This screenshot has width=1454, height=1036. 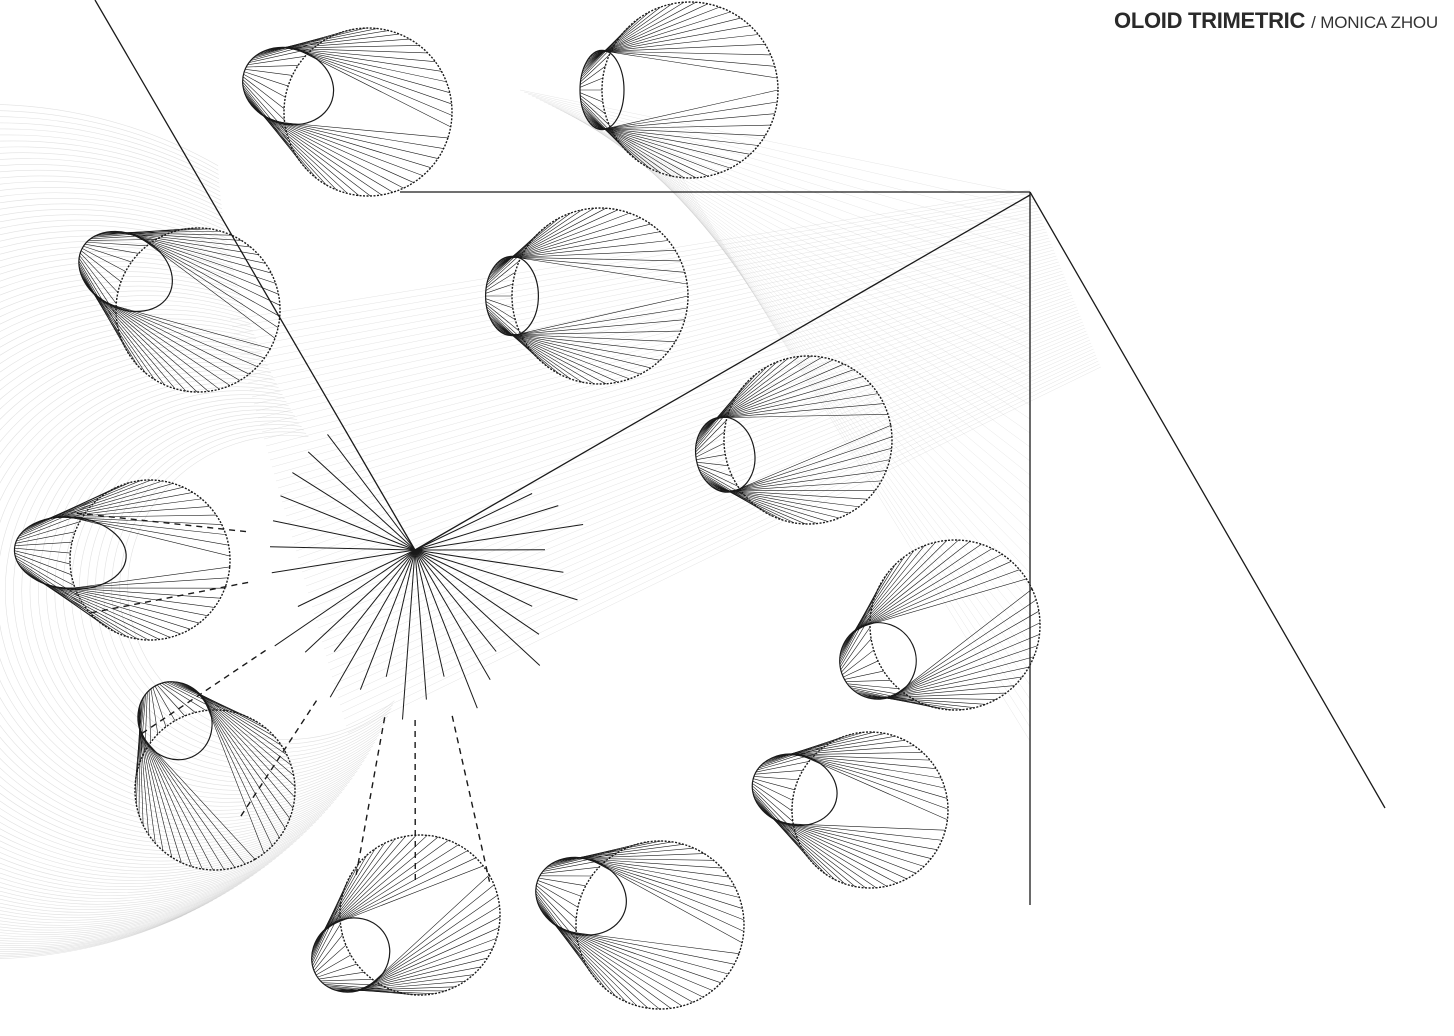 I want to click on dashed-spoke, so click(x=370, y=796).